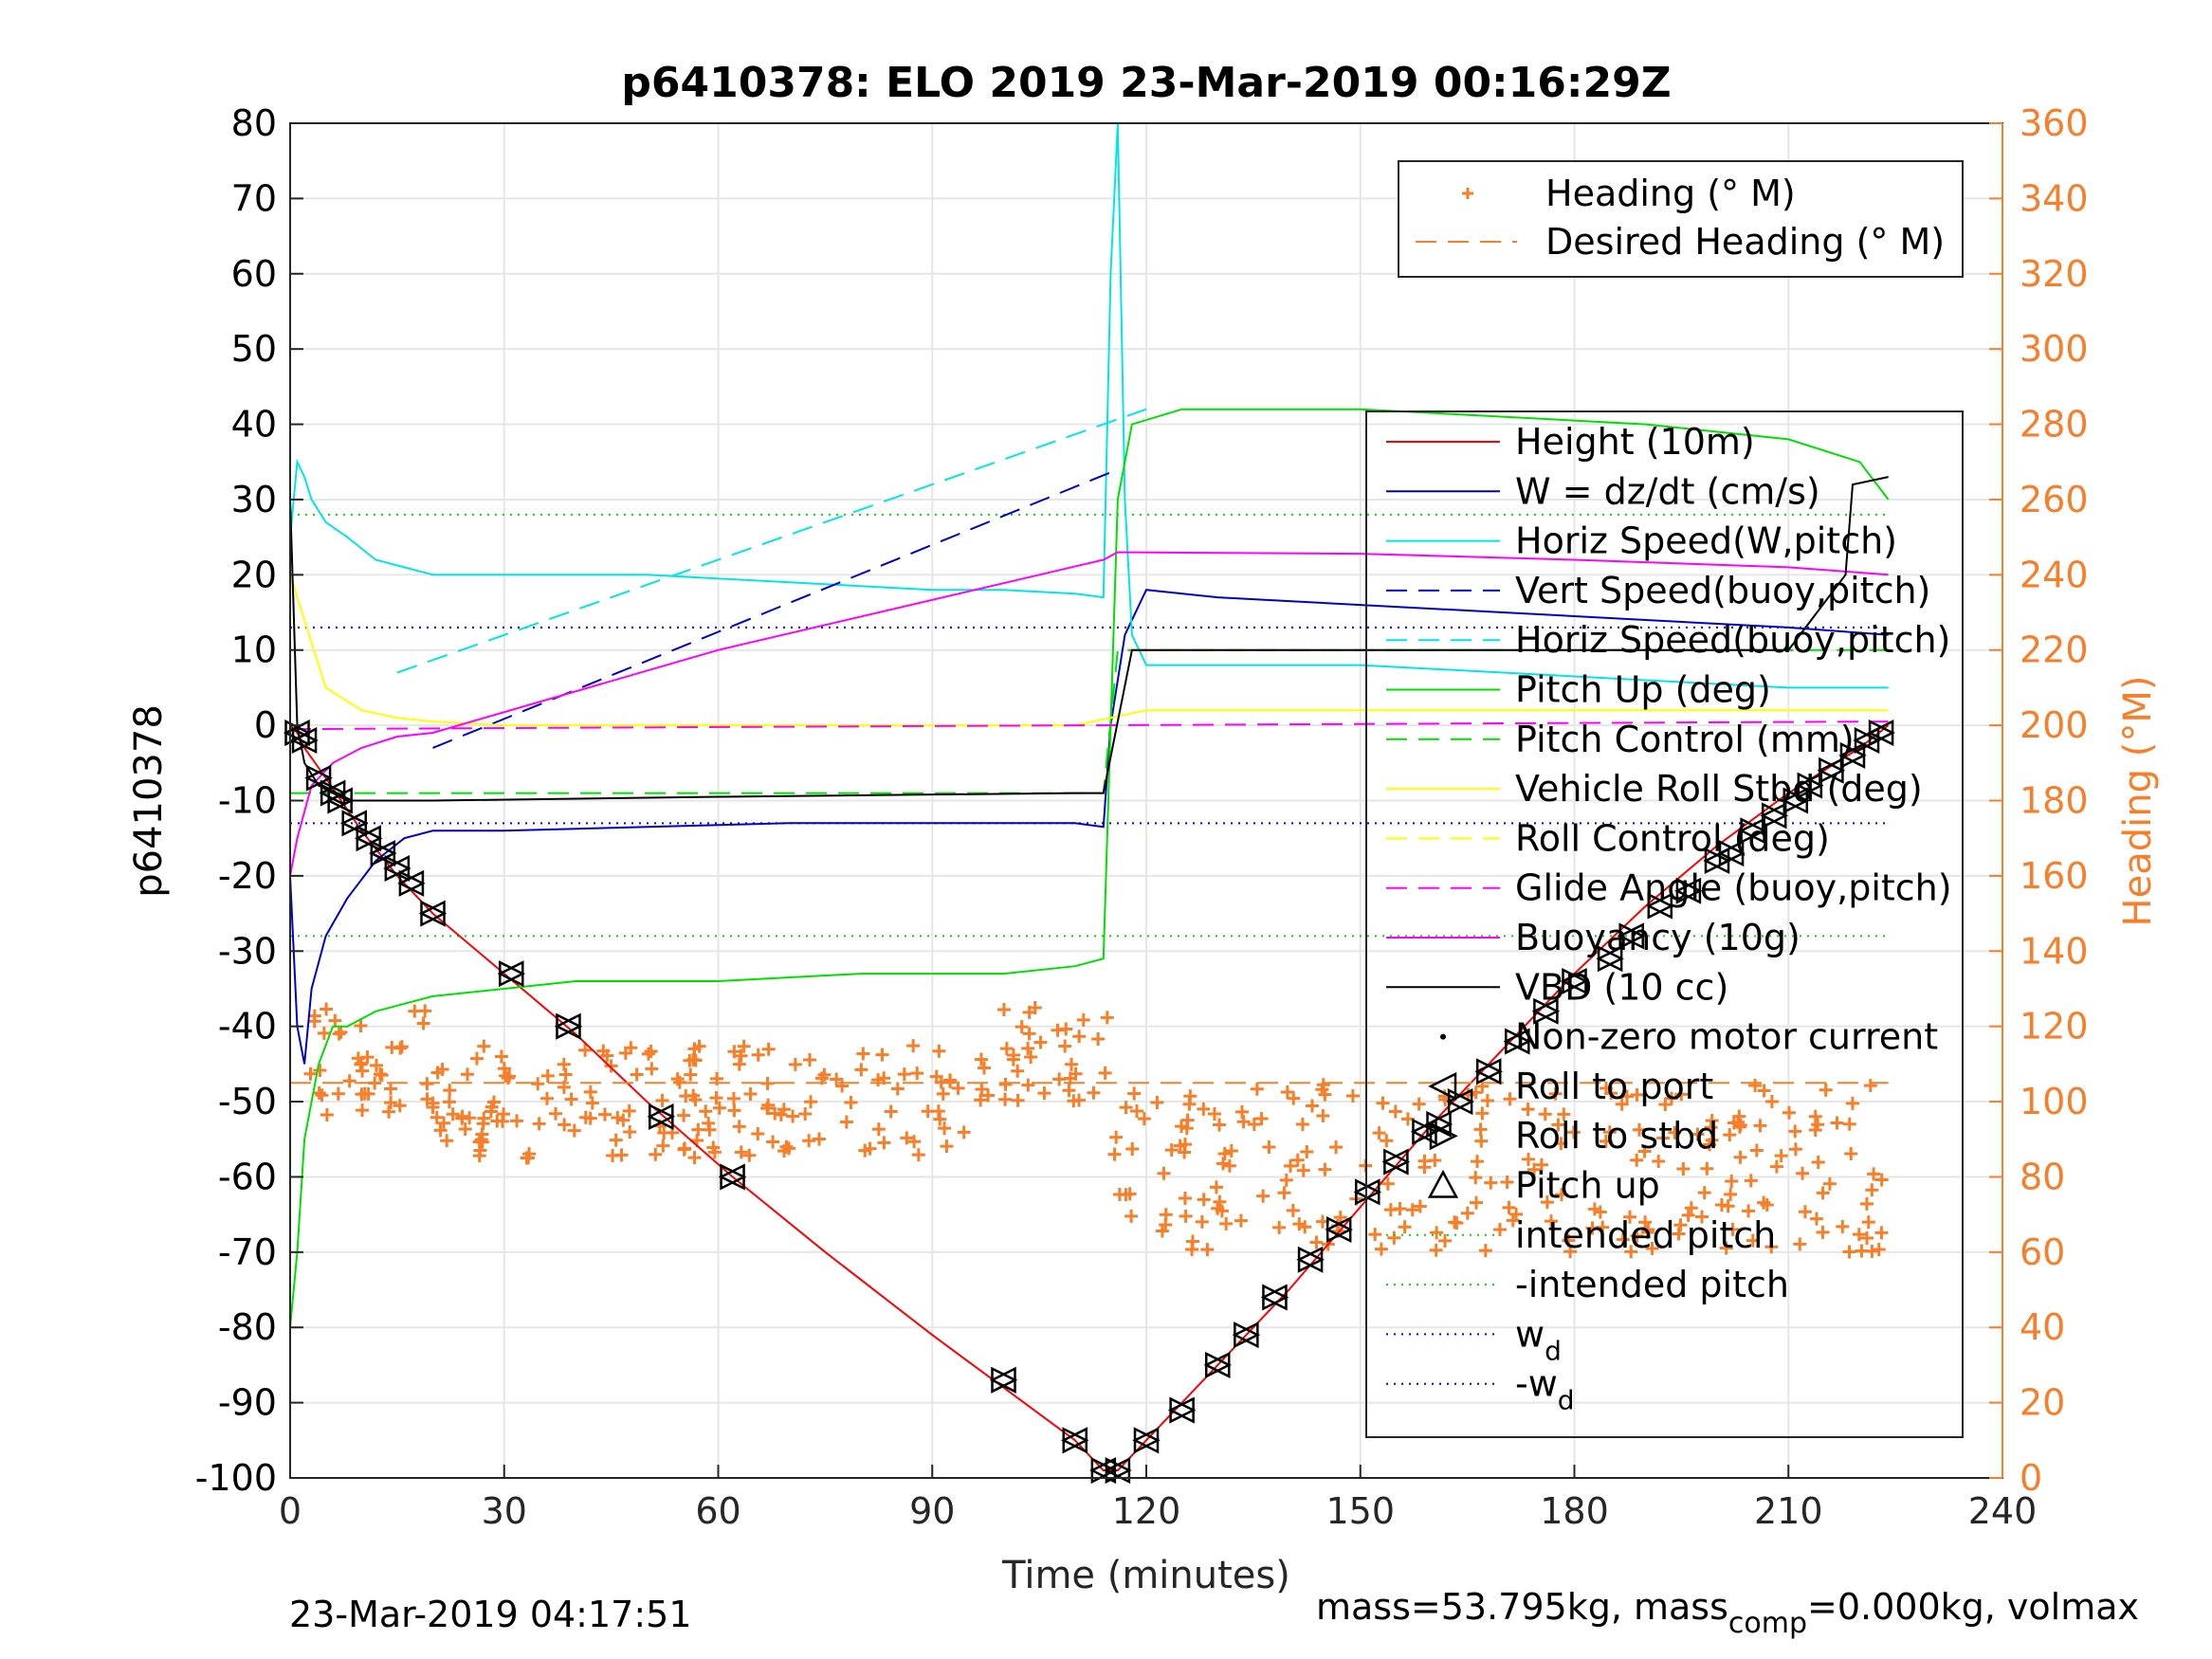  What do you see at coordinates (254, 425) in the screenshot?
I see `y-tick-label-left: 40` at bounding box center [254, 425].